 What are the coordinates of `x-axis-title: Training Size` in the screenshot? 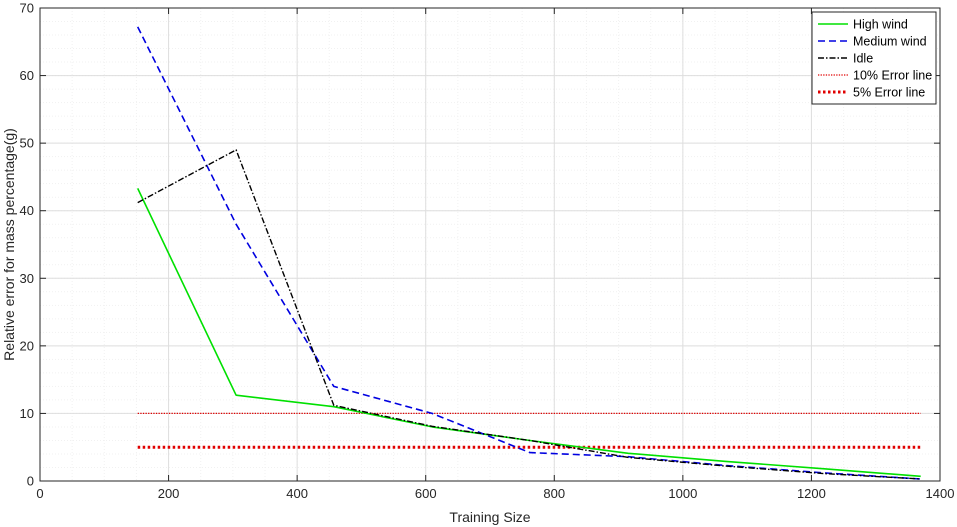 It's located at (489, 517).